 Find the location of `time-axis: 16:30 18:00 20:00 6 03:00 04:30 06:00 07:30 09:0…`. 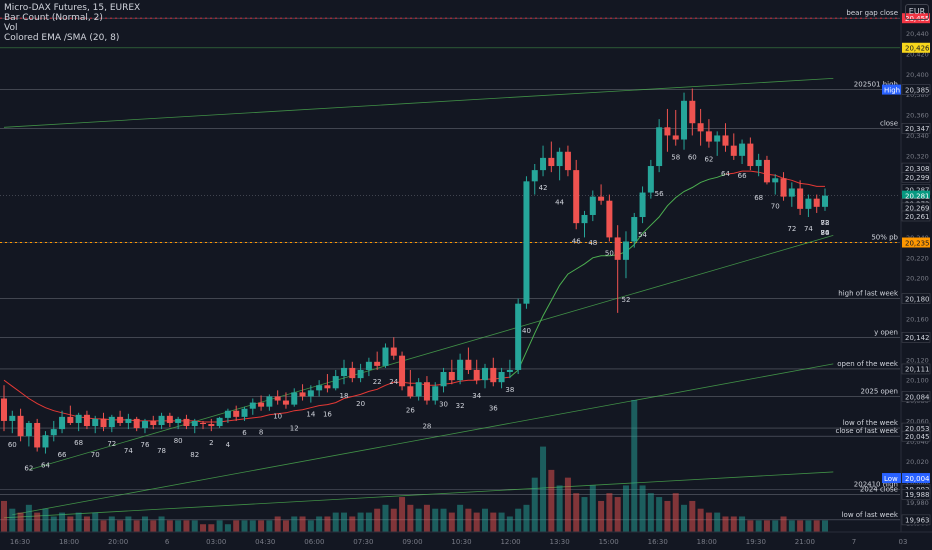

time-axis: 16:30 18:00 20:00 6 03:00 04:30 06:00 07:30 09:0… is located at coordinates (466, 538).